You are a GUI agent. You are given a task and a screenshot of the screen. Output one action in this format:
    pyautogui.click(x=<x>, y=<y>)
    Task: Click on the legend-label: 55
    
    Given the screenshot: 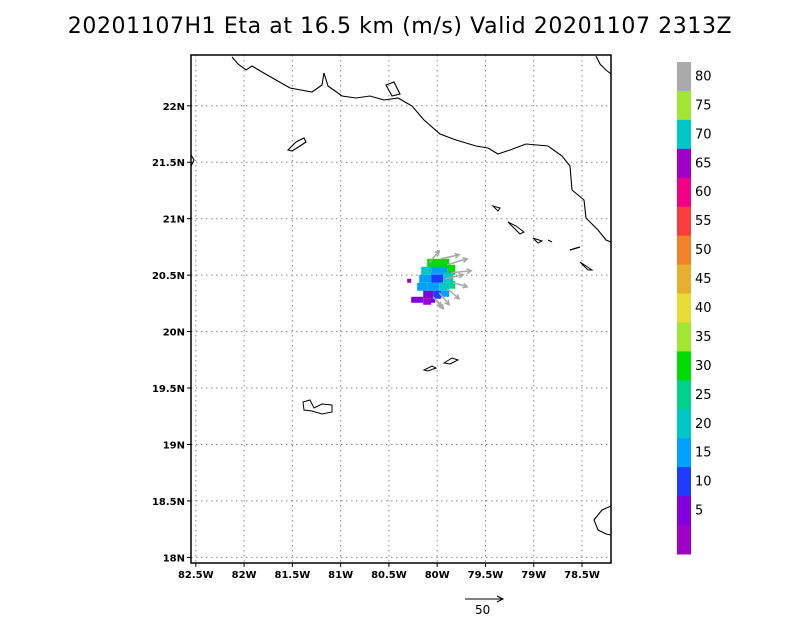 What is the action you would take?
    pyautogui.click(x=703, y=221)
    